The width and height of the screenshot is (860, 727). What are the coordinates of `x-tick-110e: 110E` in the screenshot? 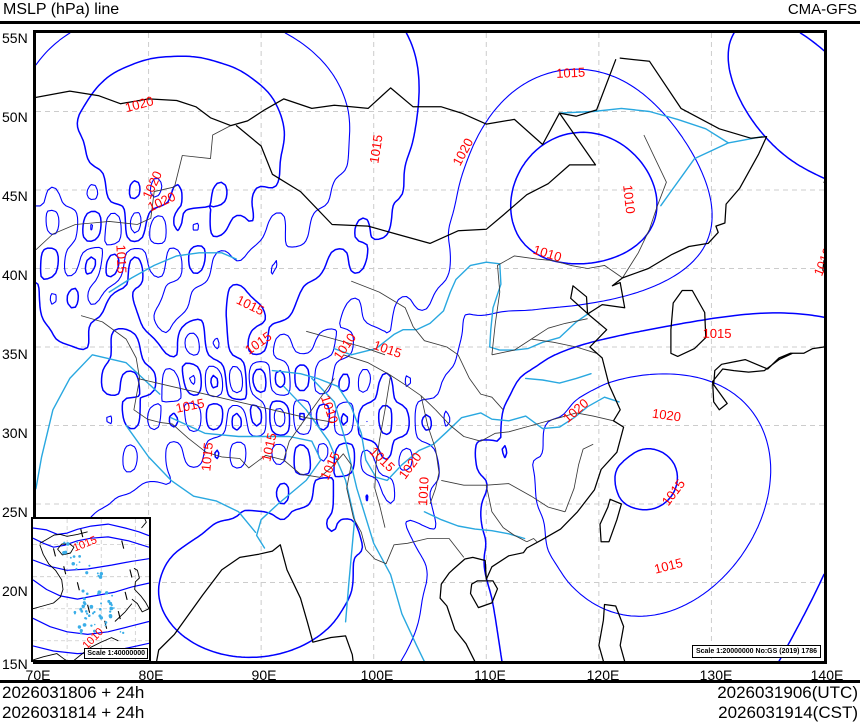 It's located at (490, 675).